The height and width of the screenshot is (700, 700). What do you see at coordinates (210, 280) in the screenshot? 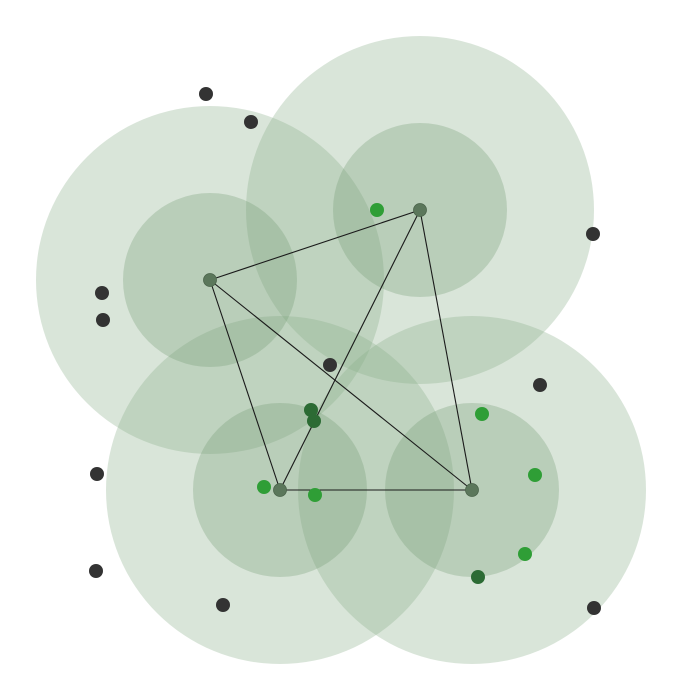
I see `hub-node-a` at bounding box center [210, 280].